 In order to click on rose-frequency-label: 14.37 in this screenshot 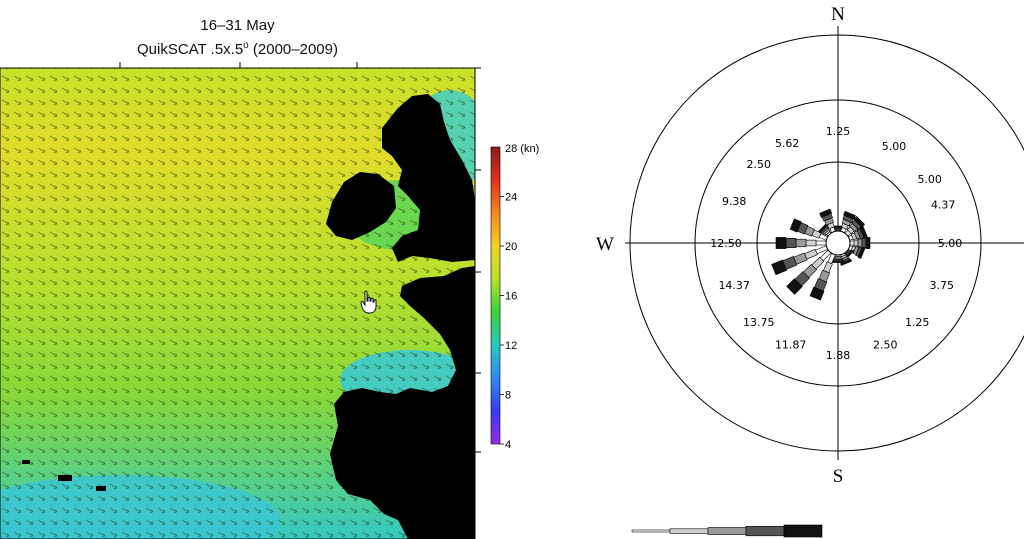, I will do `click(734, 285)`.